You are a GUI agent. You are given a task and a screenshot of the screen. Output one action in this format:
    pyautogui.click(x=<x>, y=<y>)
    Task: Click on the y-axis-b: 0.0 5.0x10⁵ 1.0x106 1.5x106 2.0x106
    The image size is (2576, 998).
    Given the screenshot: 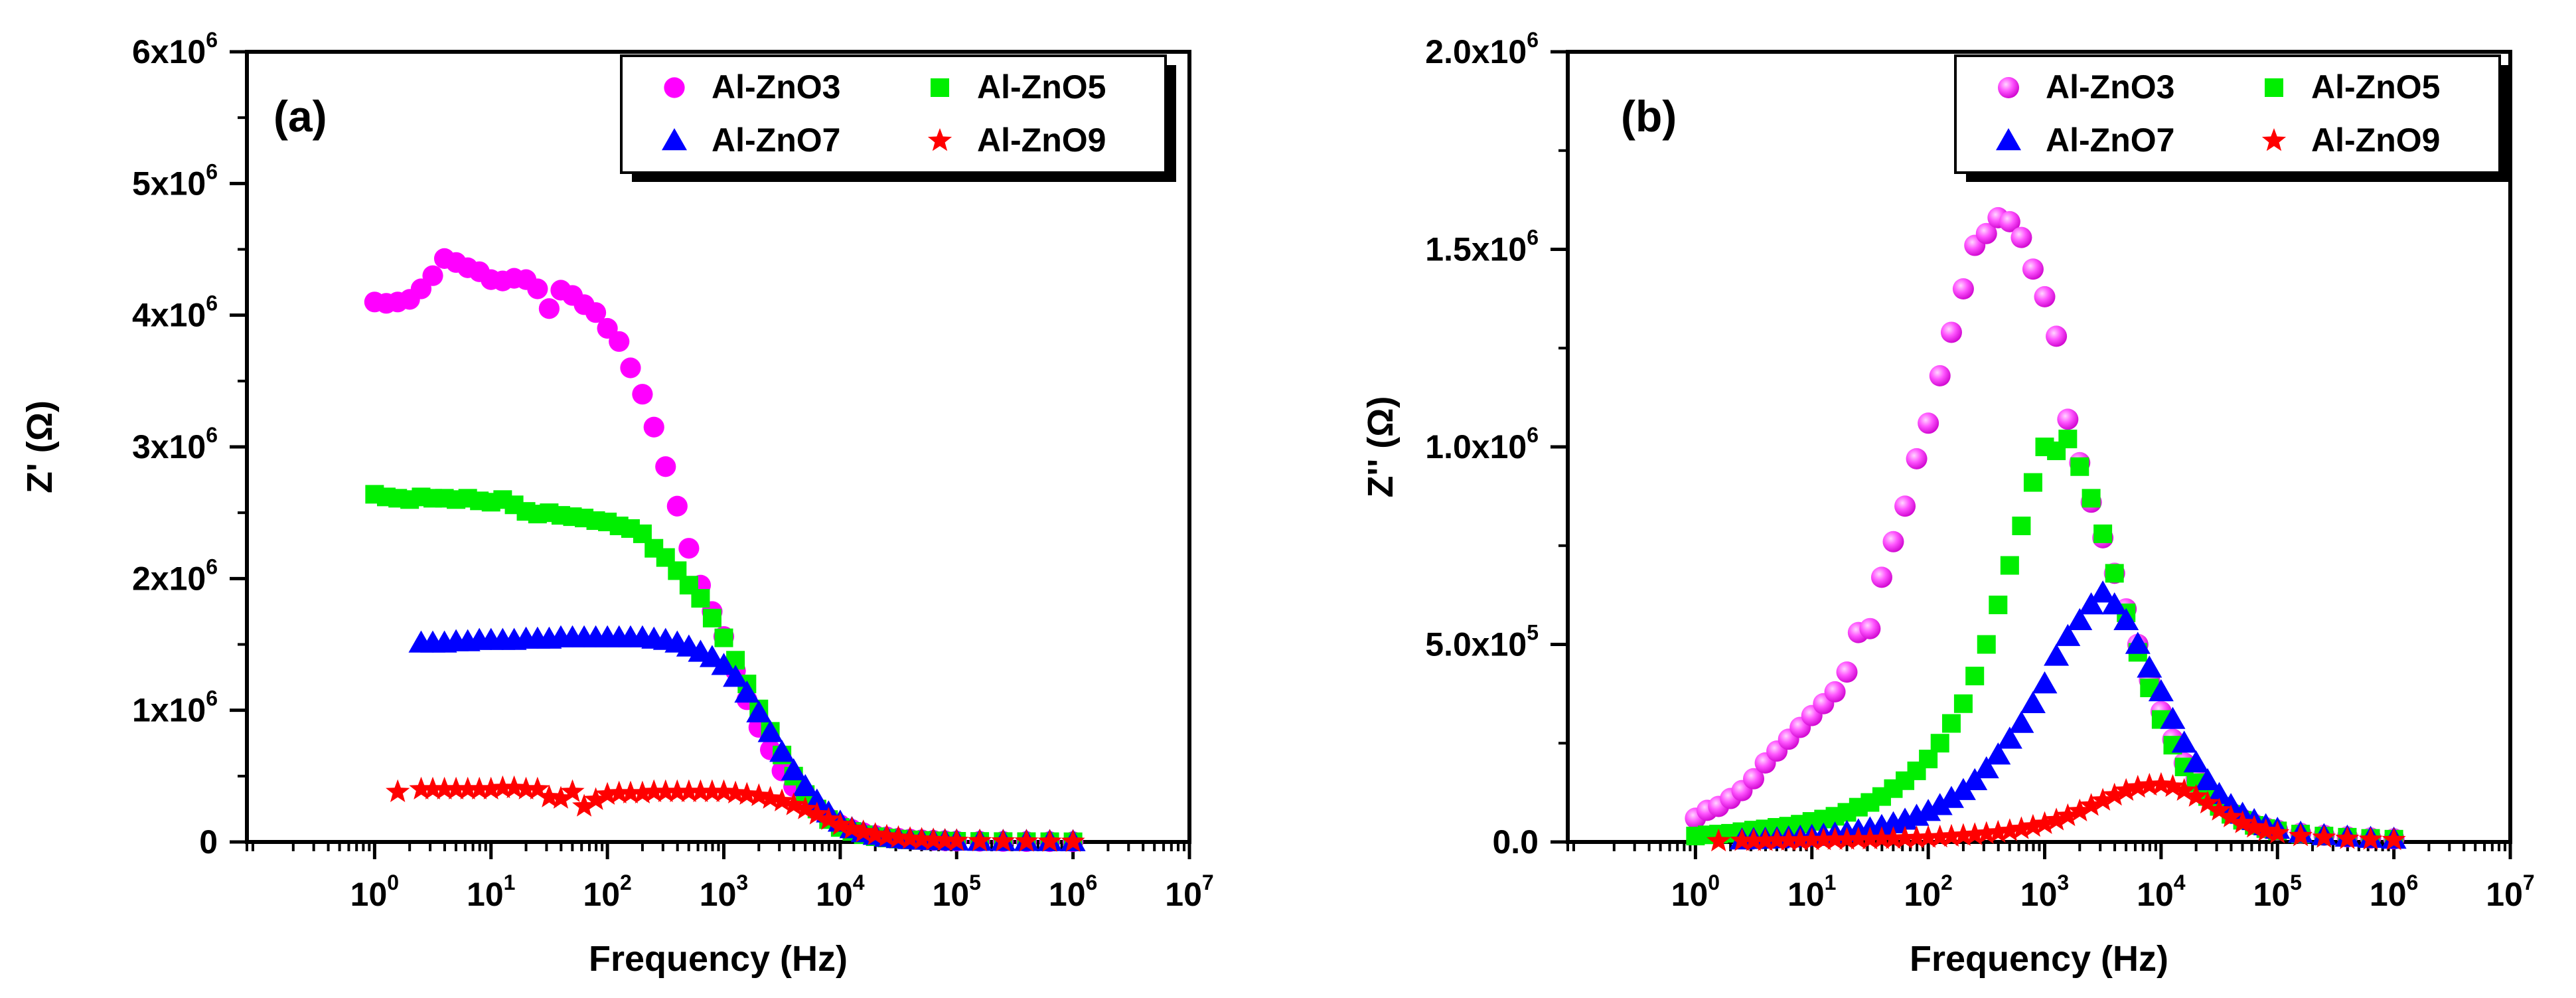 What is the action you would take?
    pyautogui.click(x=1496, y=444)
    